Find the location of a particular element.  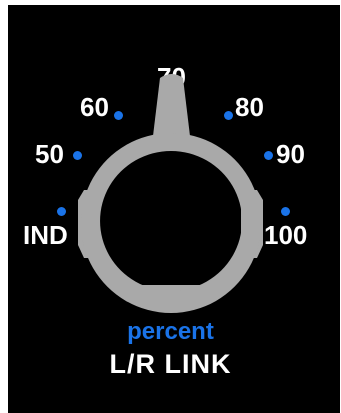

scale-label-80: 80 is located at coordinates (249, 107).